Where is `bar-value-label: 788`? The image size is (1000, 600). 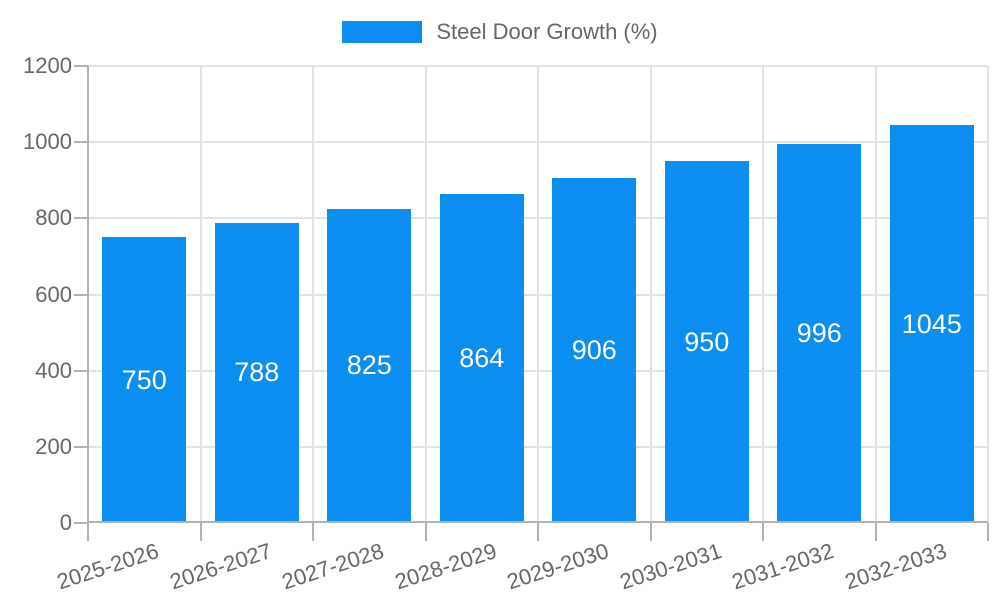 bar-value-label: 788 is located at coordinates (257, 372).